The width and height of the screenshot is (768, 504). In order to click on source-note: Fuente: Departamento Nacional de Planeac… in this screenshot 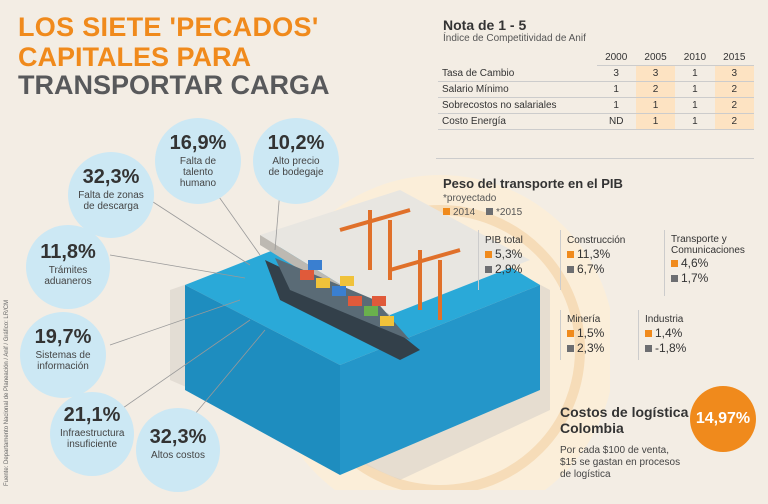, I will do `click(6, 395)`.